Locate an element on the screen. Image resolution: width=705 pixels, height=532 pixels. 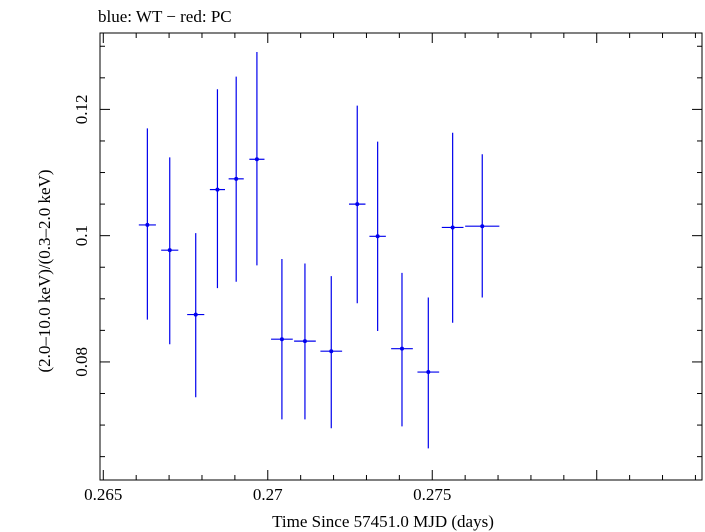
chart-title: blue: WT − red: PC is located at coordinates (165, 16).